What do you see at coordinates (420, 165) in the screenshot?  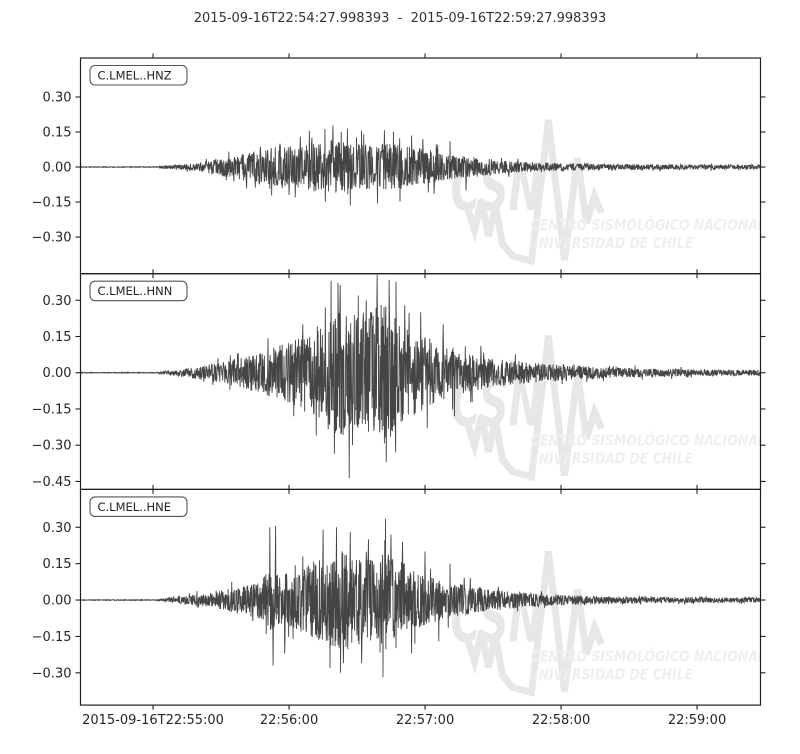 I see `waveform-trace-hnz` at bounding box center [420, 165].